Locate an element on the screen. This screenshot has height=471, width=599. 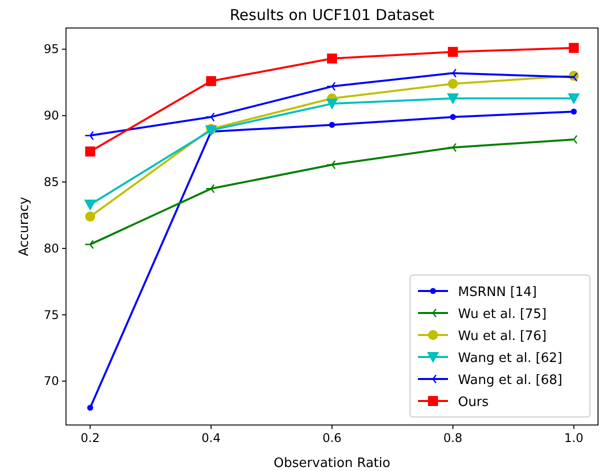
x-tick-label: 0.6 is located at coordinates (332, 438).